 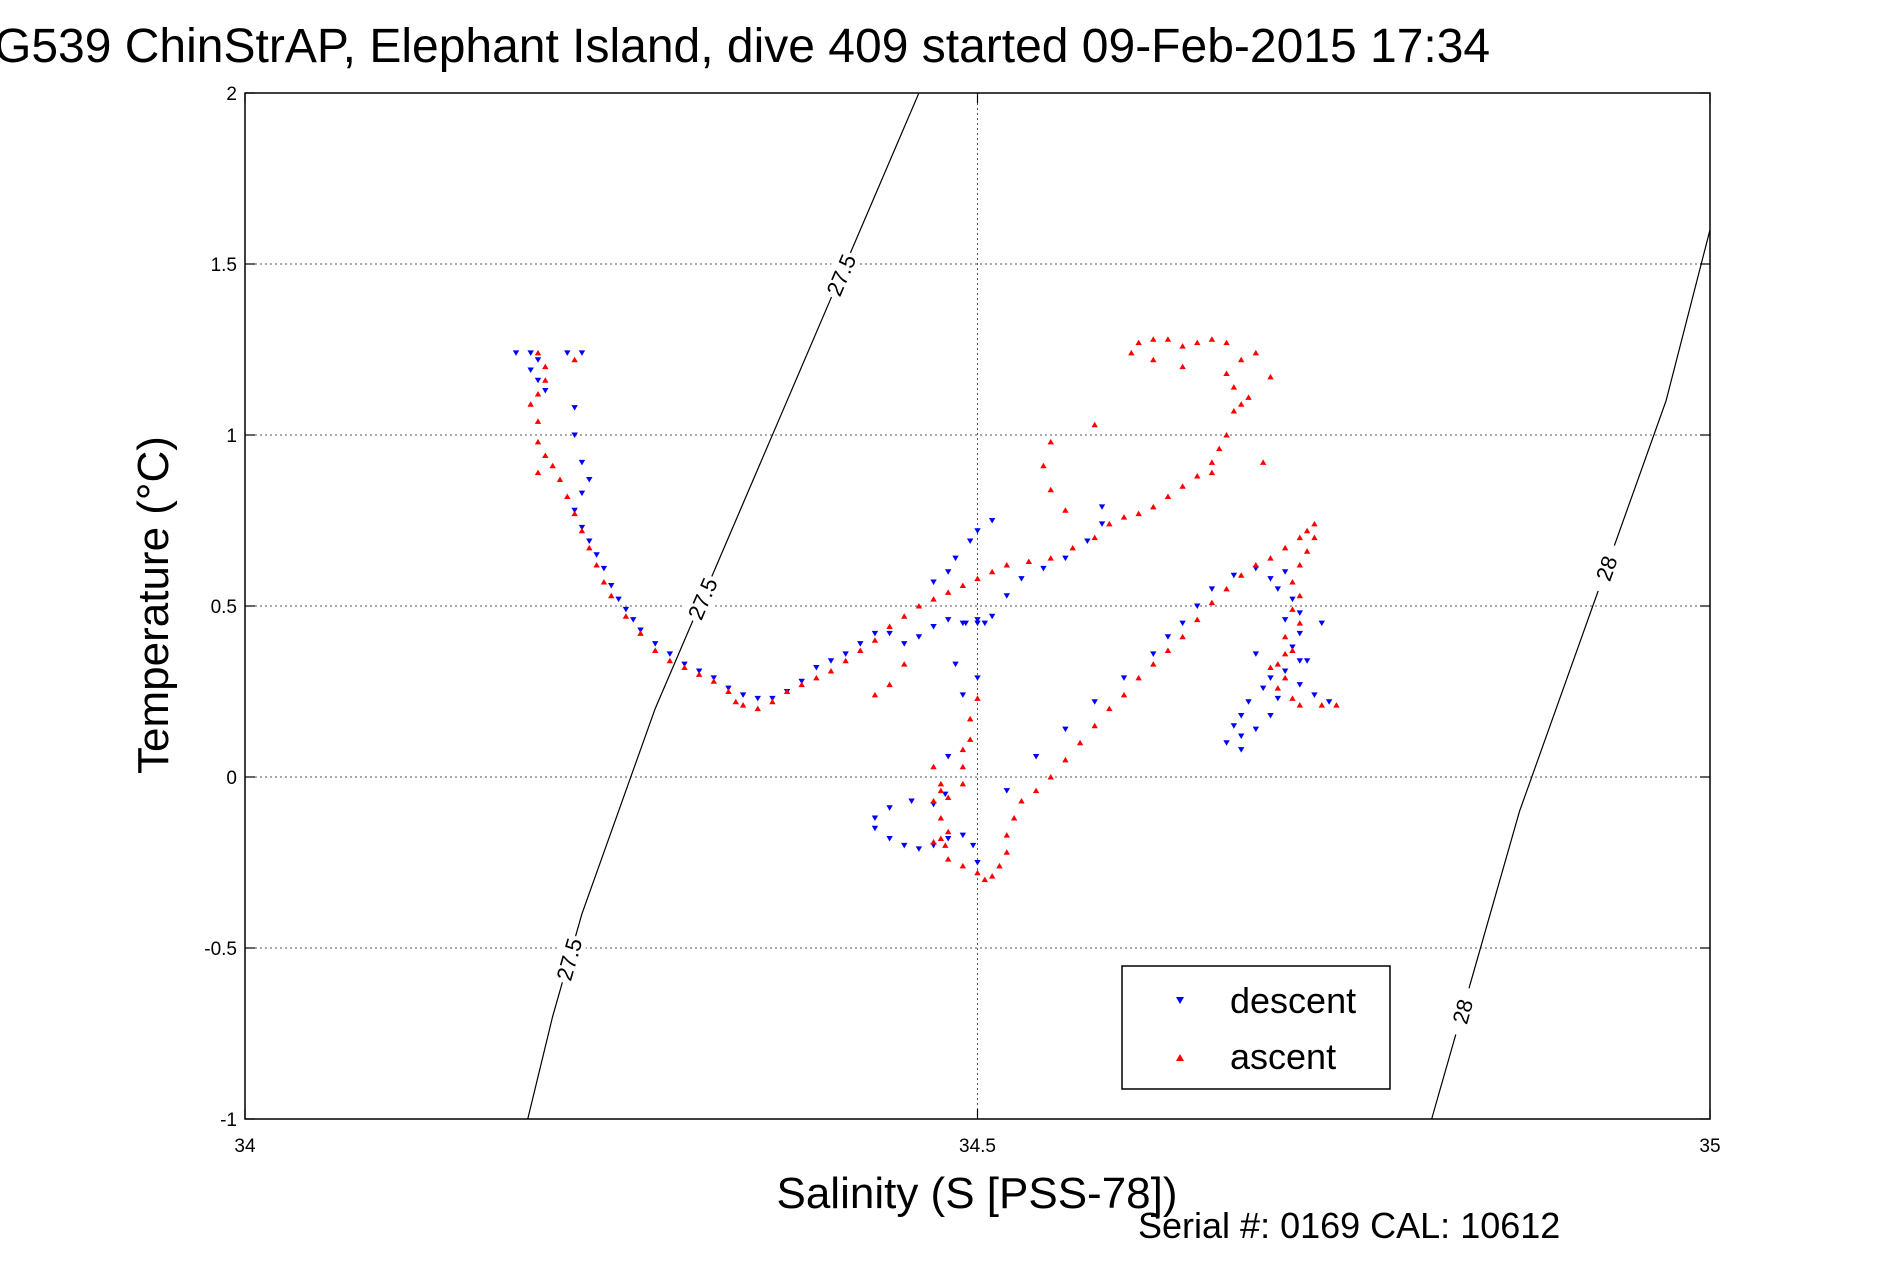 I want to click on legend-descent-marker, so click(x=1180, y=1000).